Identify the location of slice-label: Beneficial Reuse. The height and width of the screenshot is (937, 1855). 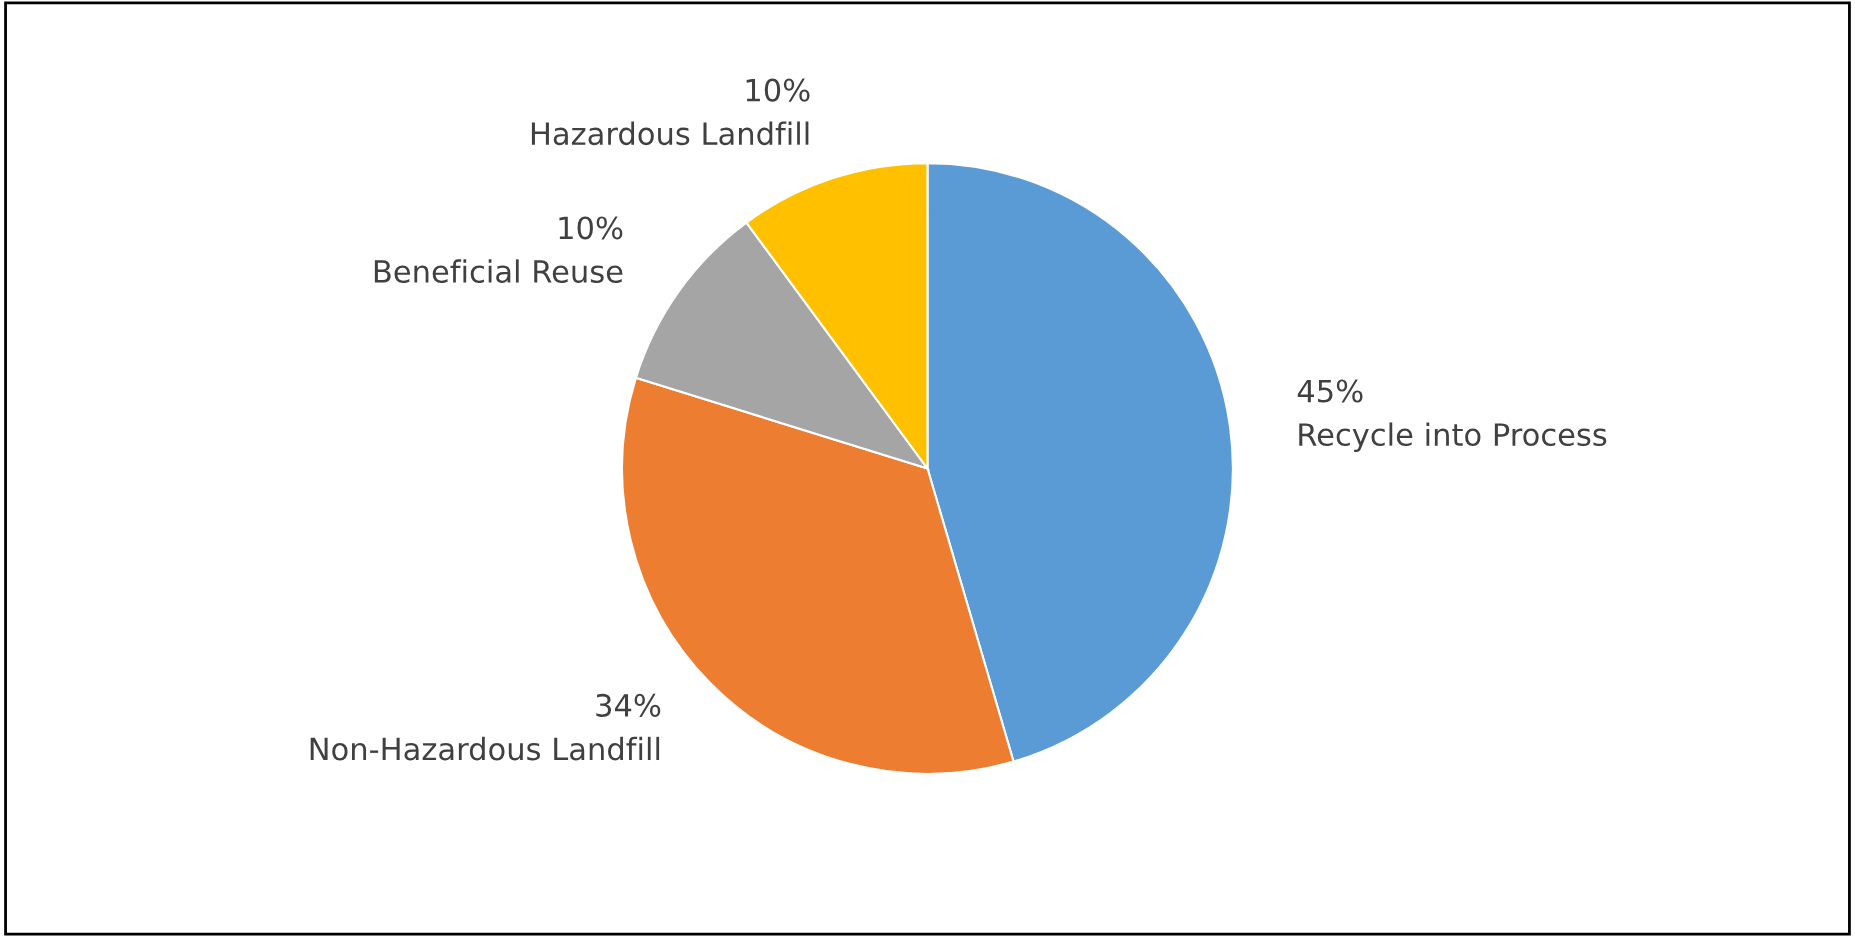
(498, 271).